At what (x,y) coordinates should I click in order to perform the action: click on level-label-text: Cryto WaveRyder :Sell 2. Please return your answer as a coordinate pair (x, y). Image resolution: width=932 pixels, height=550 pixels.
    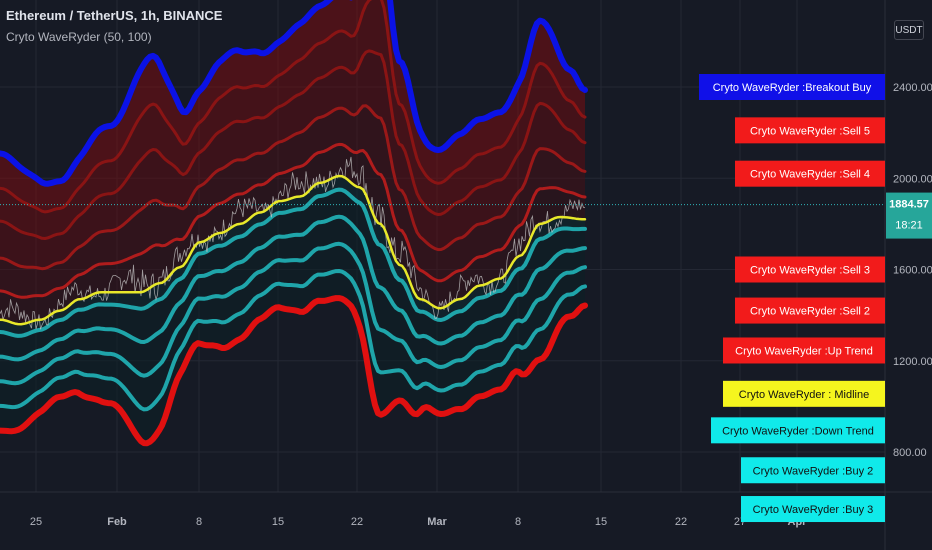
    Looking at the image, I should click on (810, 312).